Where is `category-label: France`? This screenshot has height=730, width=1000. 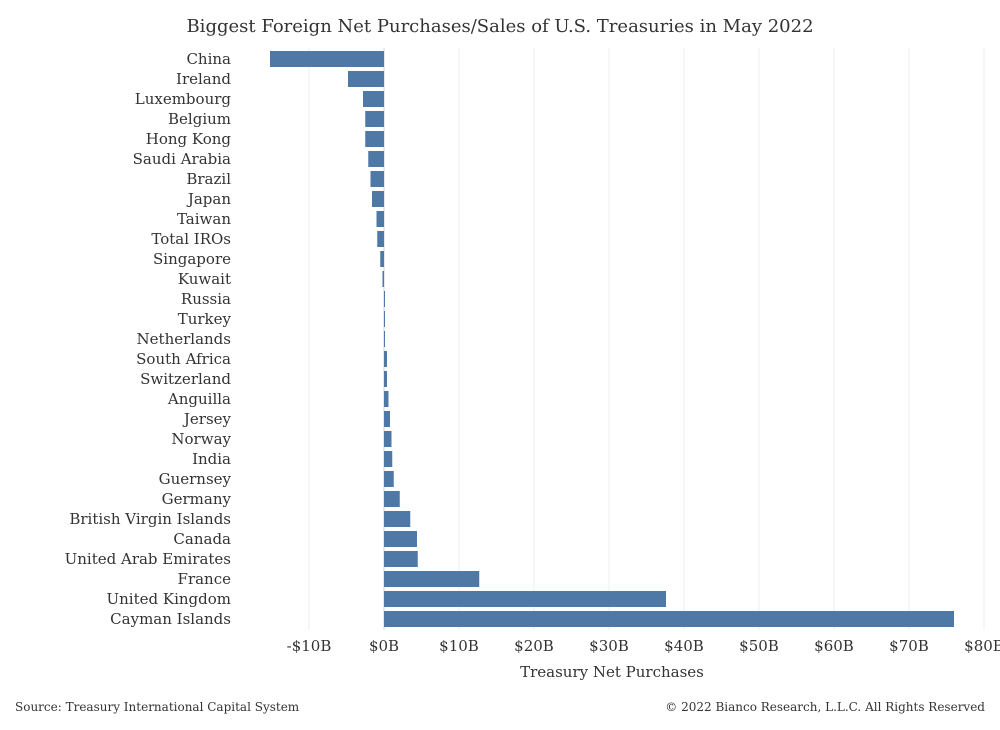 category-label: France is located at coordinates (205, 579).